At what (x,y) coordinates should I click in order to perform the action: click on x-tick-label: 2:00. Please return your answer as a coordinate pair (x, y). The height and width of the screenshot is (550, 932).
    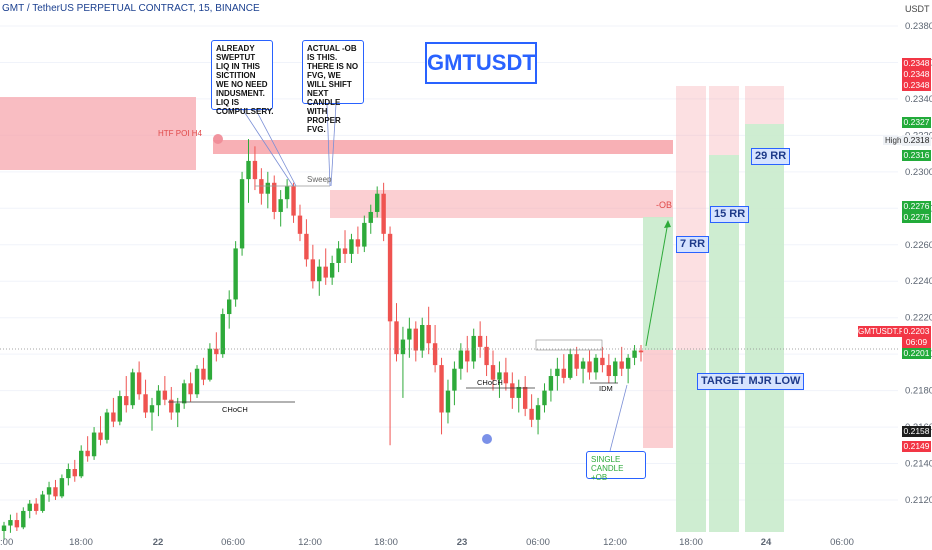
    Looking at the image, I should click on (6, 542).